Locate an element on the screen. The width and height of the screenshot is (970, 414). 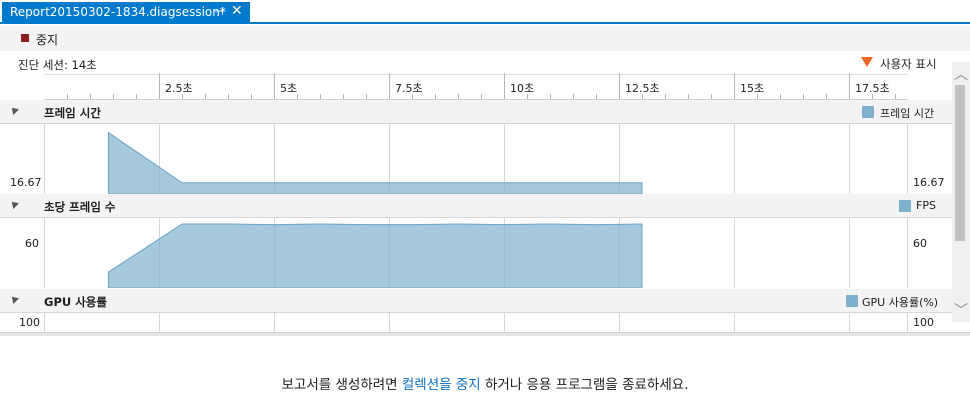
section-header-gpu: GPU 사용률 GPU 사용률(%) is located at coordinates (476, 301).